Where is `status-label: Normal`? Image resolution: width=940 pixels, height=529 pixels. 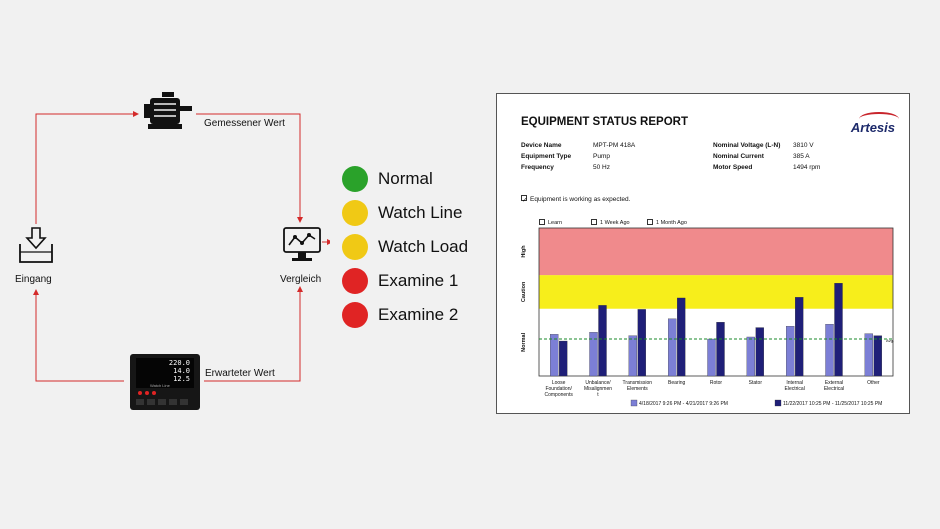 status-label: Normal is located at coordinates (405, 178).